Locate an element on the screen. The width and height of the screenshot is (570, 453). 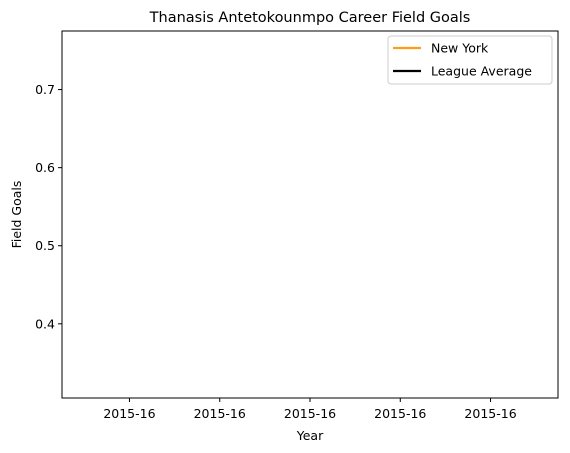
y-tick-label: 0.5 is located at coordinates (45, 245).